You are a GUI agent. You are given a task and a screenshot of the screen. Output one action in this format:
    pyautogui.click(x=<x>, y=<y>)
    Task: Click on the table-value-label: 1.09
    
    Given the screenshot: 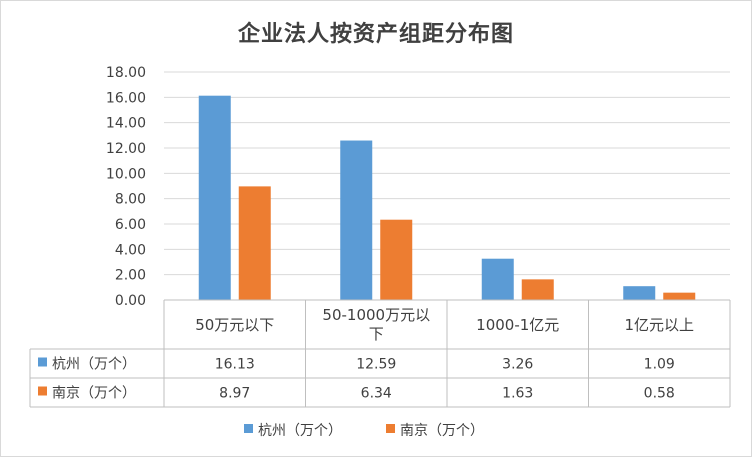 What is the action you would take?
    pyautogui.click(x=659, y=365)
    